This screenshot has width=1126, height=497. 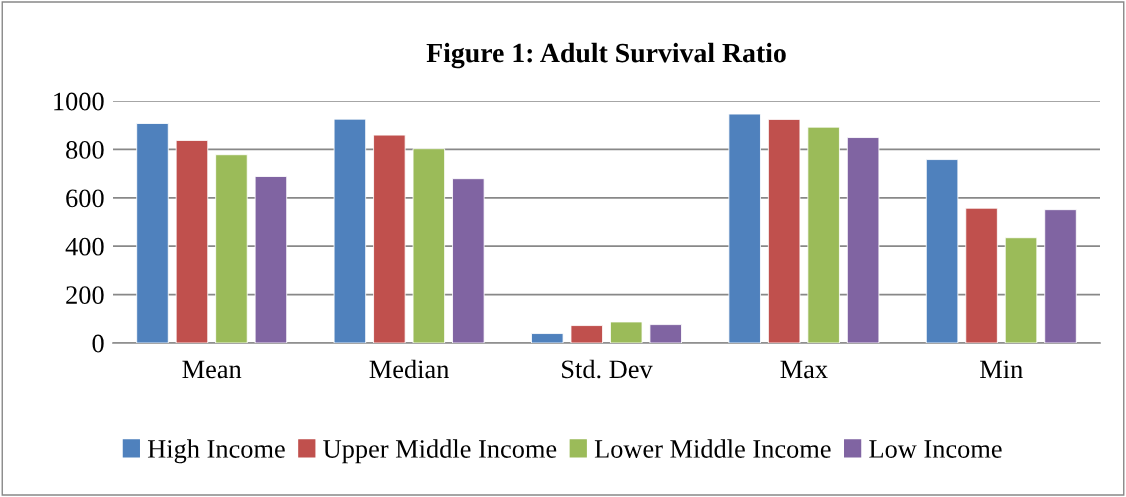 I want to click on y-tick-label: 0, so click(x=98, y=343).